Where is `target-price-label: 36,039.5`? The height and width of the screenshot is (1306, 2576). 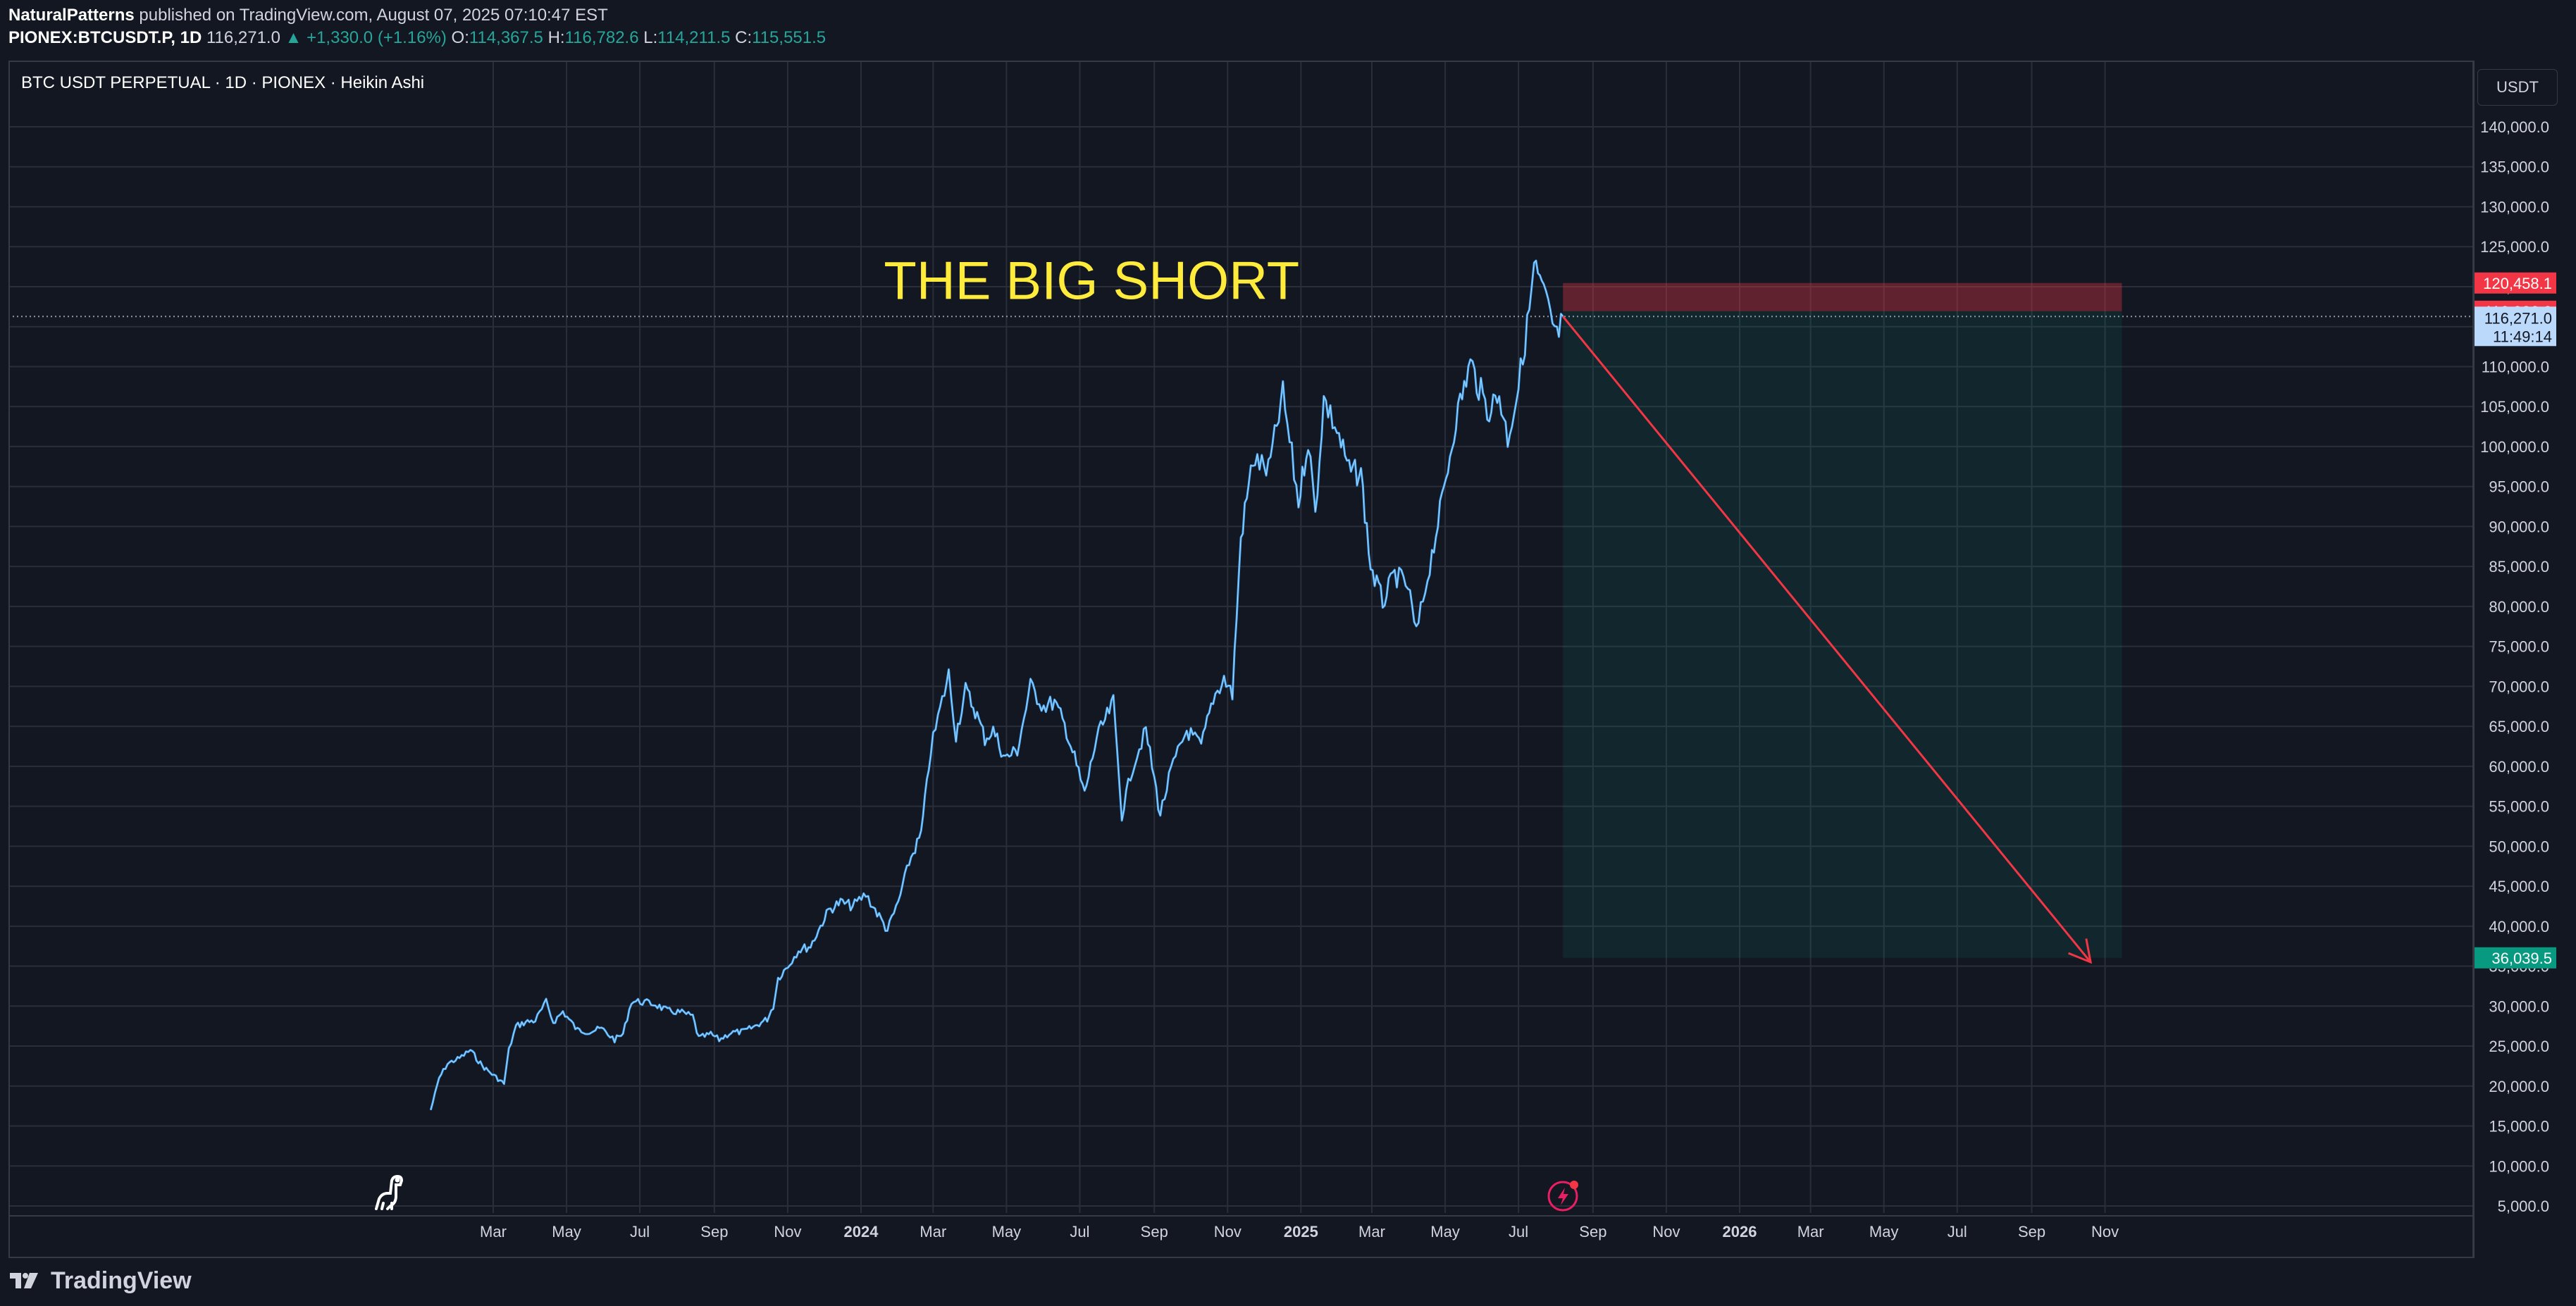 target-price-label: 36,039.5 is located at coordinates (2521, 959).